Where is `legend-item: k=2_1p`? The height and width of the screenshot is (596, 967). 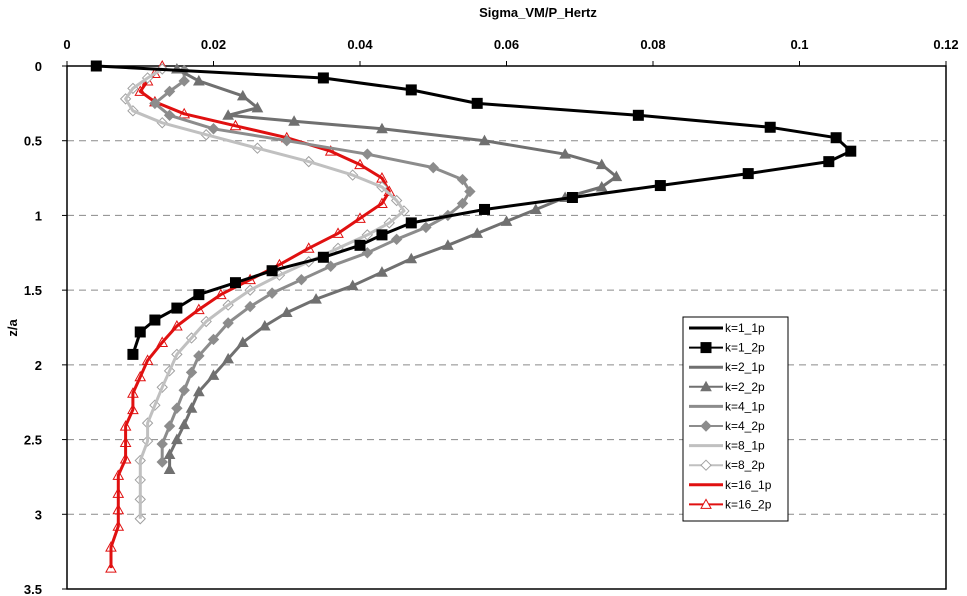
legend-item: k=2_1p is located at coordinates (727, 367).